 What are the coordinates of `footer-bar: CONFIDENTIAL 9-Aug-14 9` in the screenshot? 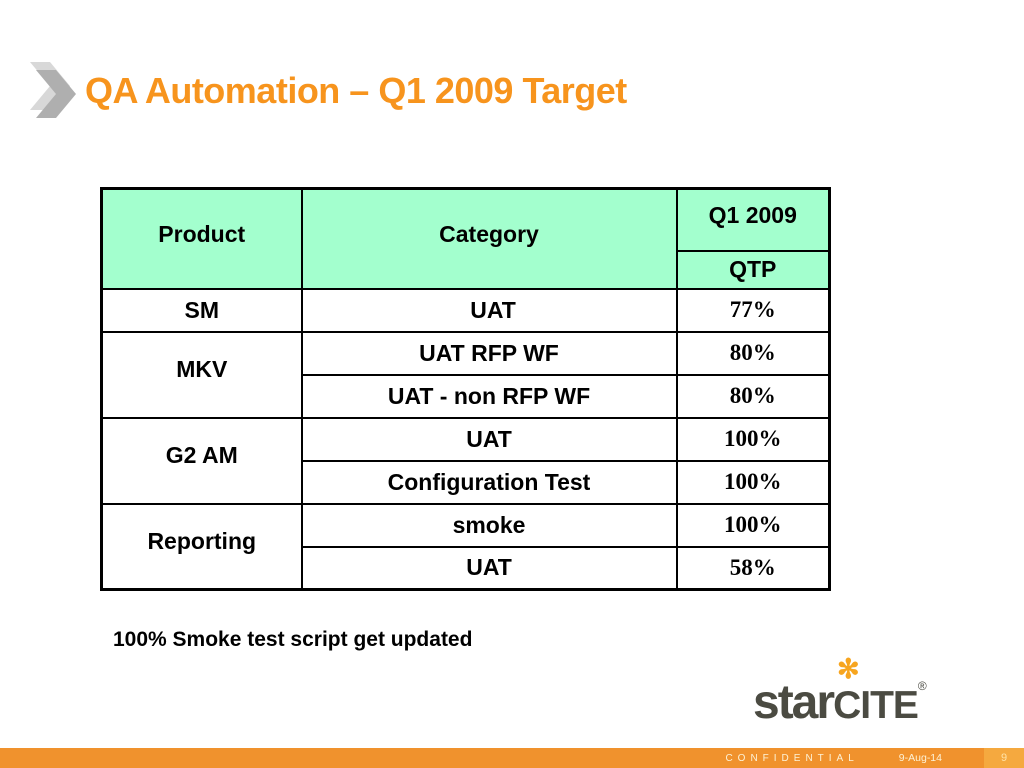 It's located at (512, 758).